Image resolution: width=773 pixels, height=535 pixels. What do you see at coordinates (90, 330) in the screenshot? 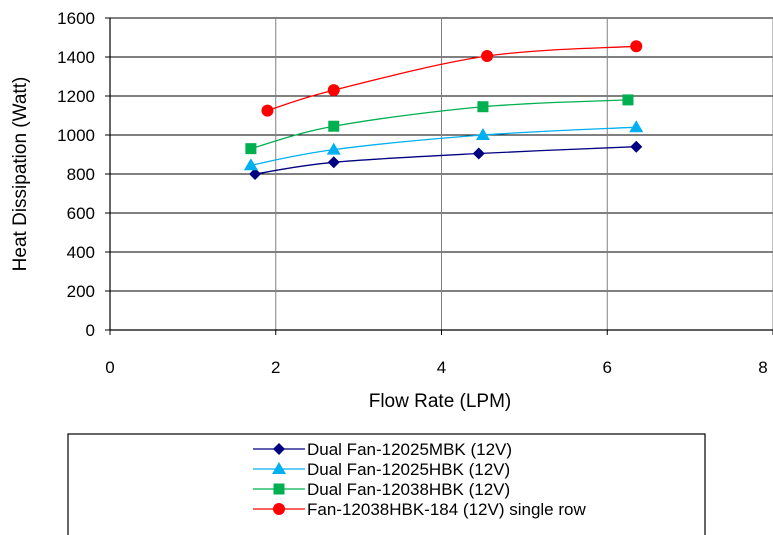
I see `y-tick-label: 0` at bounding box center [90, 330].